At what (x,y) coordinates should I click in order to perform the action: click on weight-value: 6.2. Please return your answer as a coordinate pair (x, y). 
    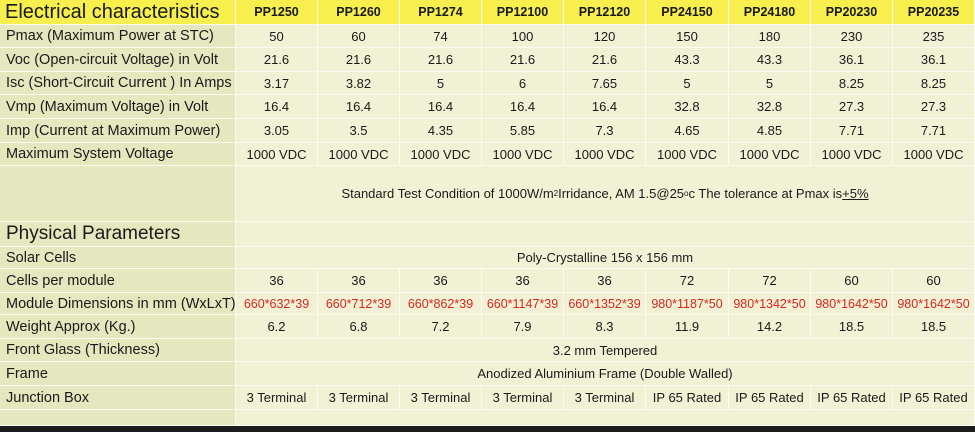
    Looking at the image, I should click on (277, 327).